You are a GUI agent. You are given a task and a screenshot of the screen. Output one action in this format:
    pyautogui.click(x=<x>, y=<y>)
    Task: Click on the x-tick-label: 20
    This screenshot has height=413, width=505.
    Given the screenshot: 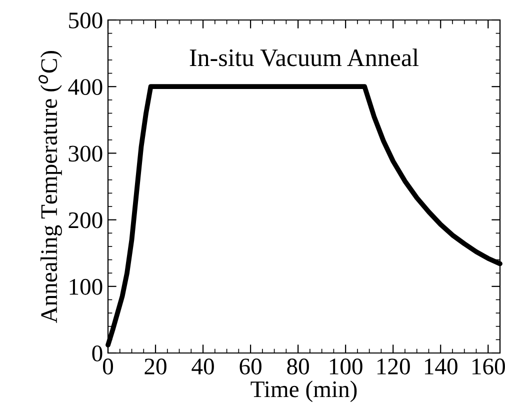 What is the action you would take?
    pyautogui.click(x=155, y=366)
    